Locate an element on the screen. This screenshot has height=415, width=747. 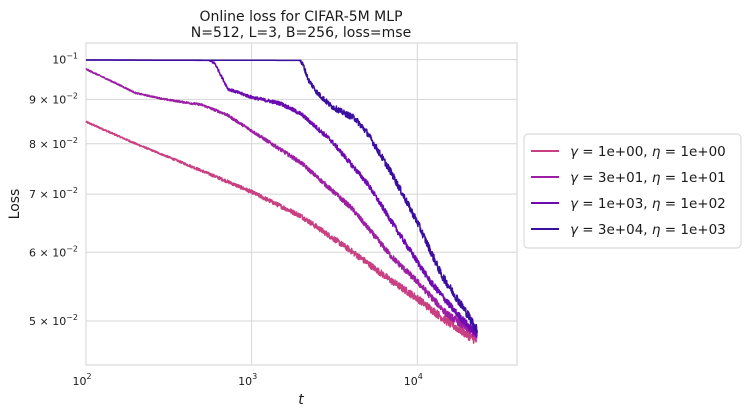
x-tick-label: 10³ is located at coordinates (247, 380).